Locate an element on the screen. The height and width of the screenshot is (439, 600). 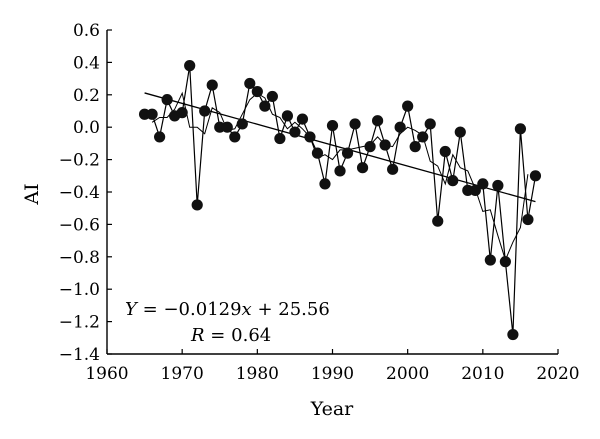
y-tick-label: −0.8 is located at coordinates (79, 258).